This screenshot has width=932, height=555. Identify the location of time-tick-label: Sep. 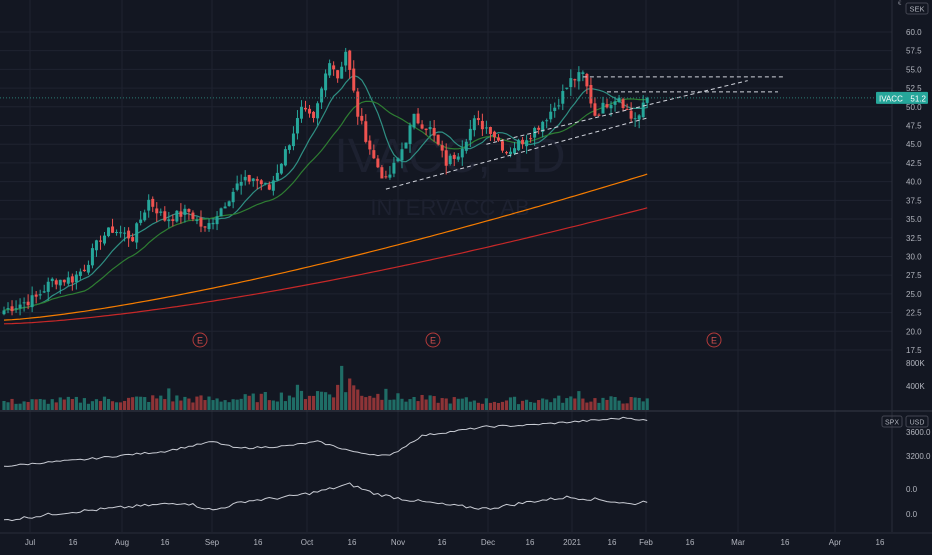
(212, 542).